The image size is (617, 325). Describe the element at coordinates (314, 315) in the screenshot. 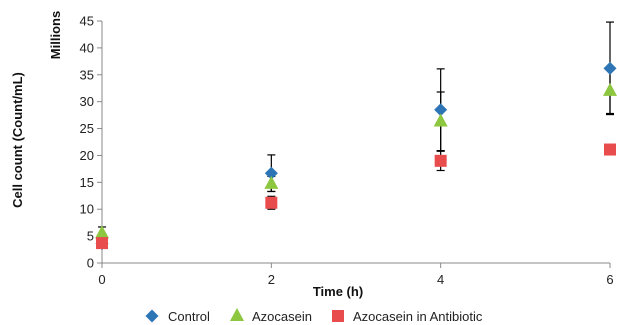

I see `legend: Control Azocasein Azocasein in Antibiotic` at that location.